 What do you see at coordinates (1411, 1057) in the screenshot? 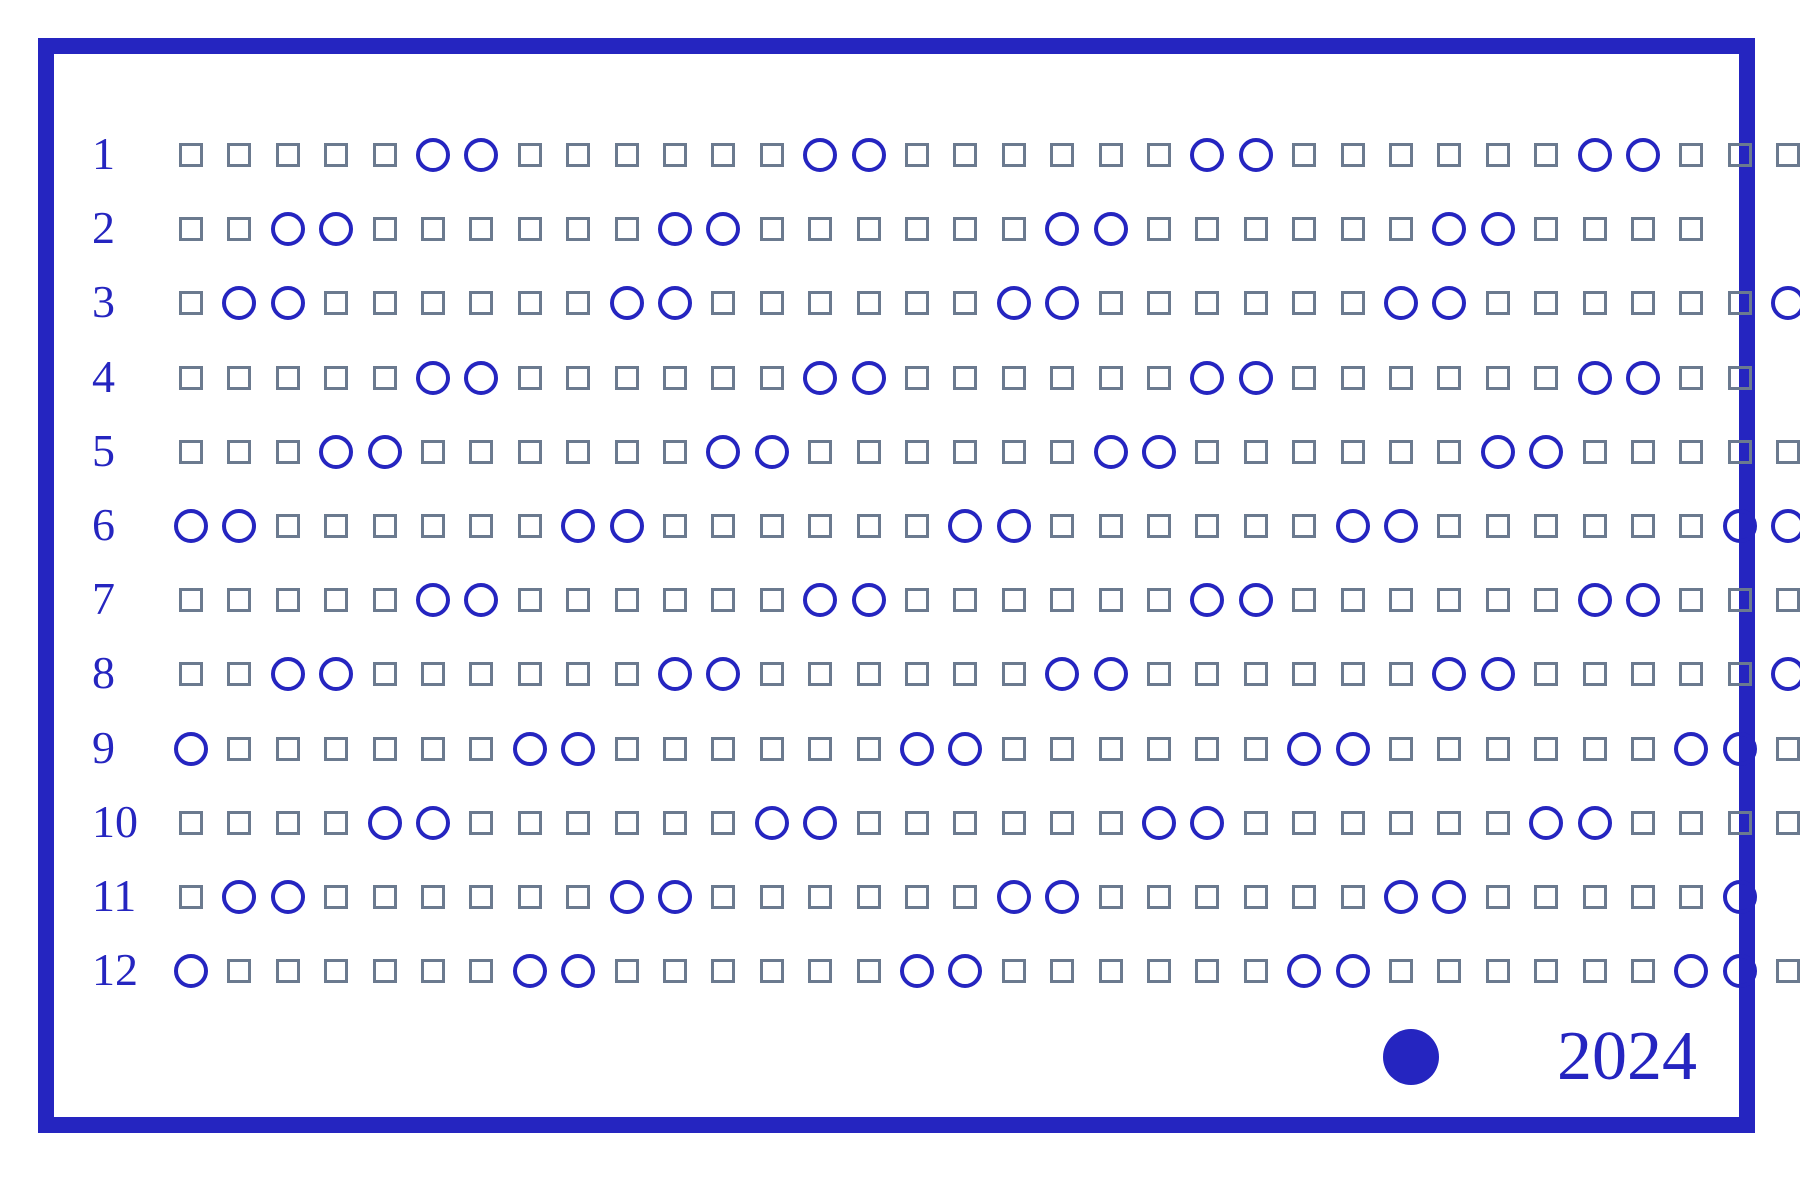
I see `holiday-legend-dot` at bounding box center [1411, 1057].